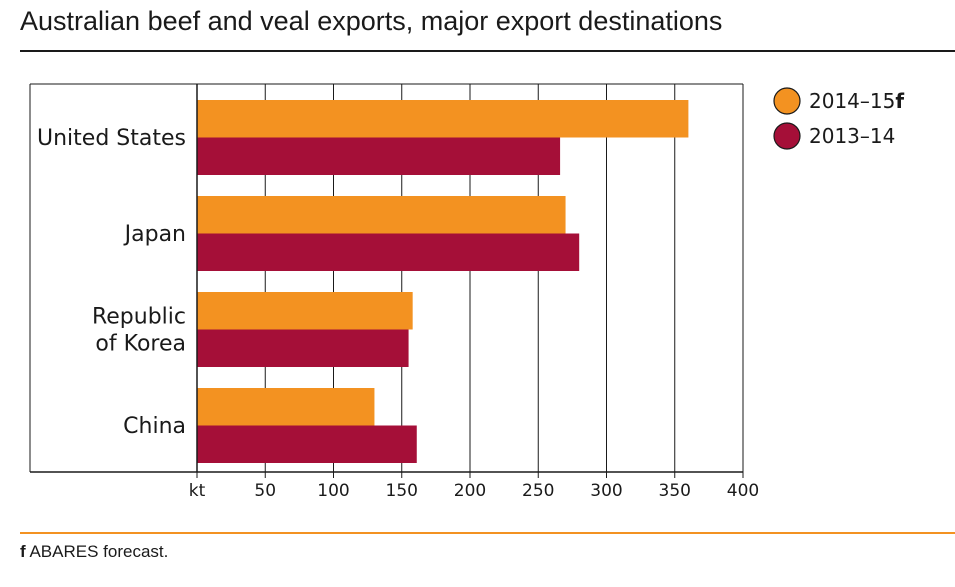 This screenshot has width=955, height=587. I want to click on title-rule, so click(487, 51).